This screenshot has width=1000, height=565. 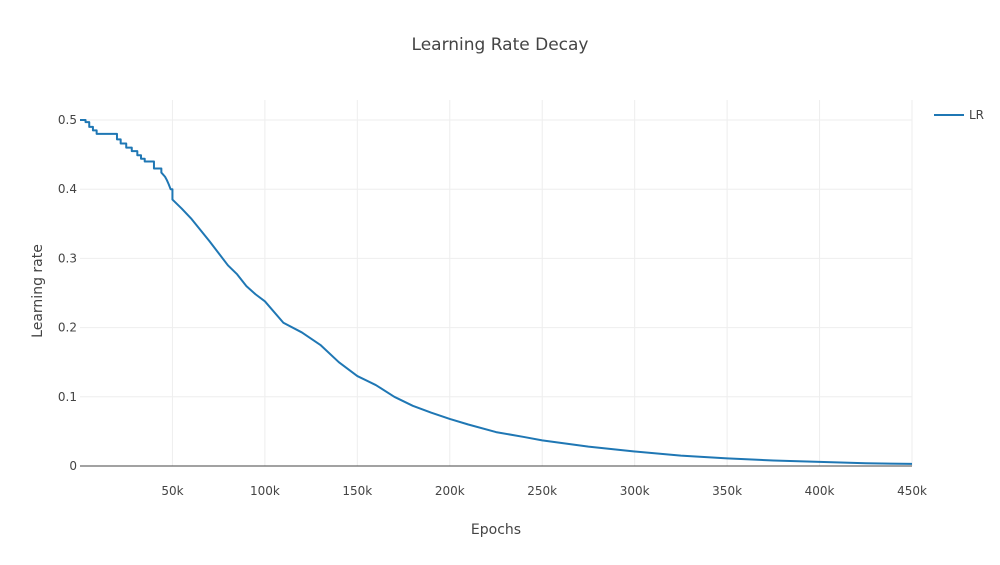 What do you see at coordinates (820, 491) in the screenshot?
I see `x-tick-label-400k: 400k` at bounding box center [820, 491].